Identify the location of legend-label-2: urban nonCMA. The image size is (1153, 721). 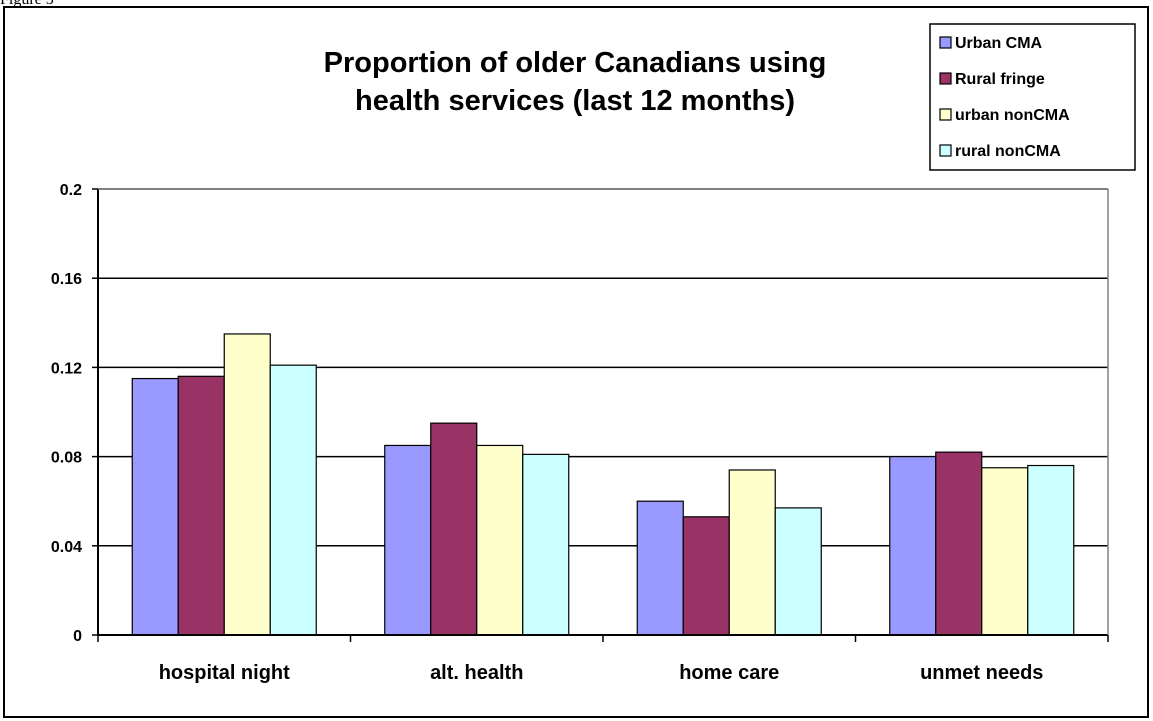
(1012, 115).